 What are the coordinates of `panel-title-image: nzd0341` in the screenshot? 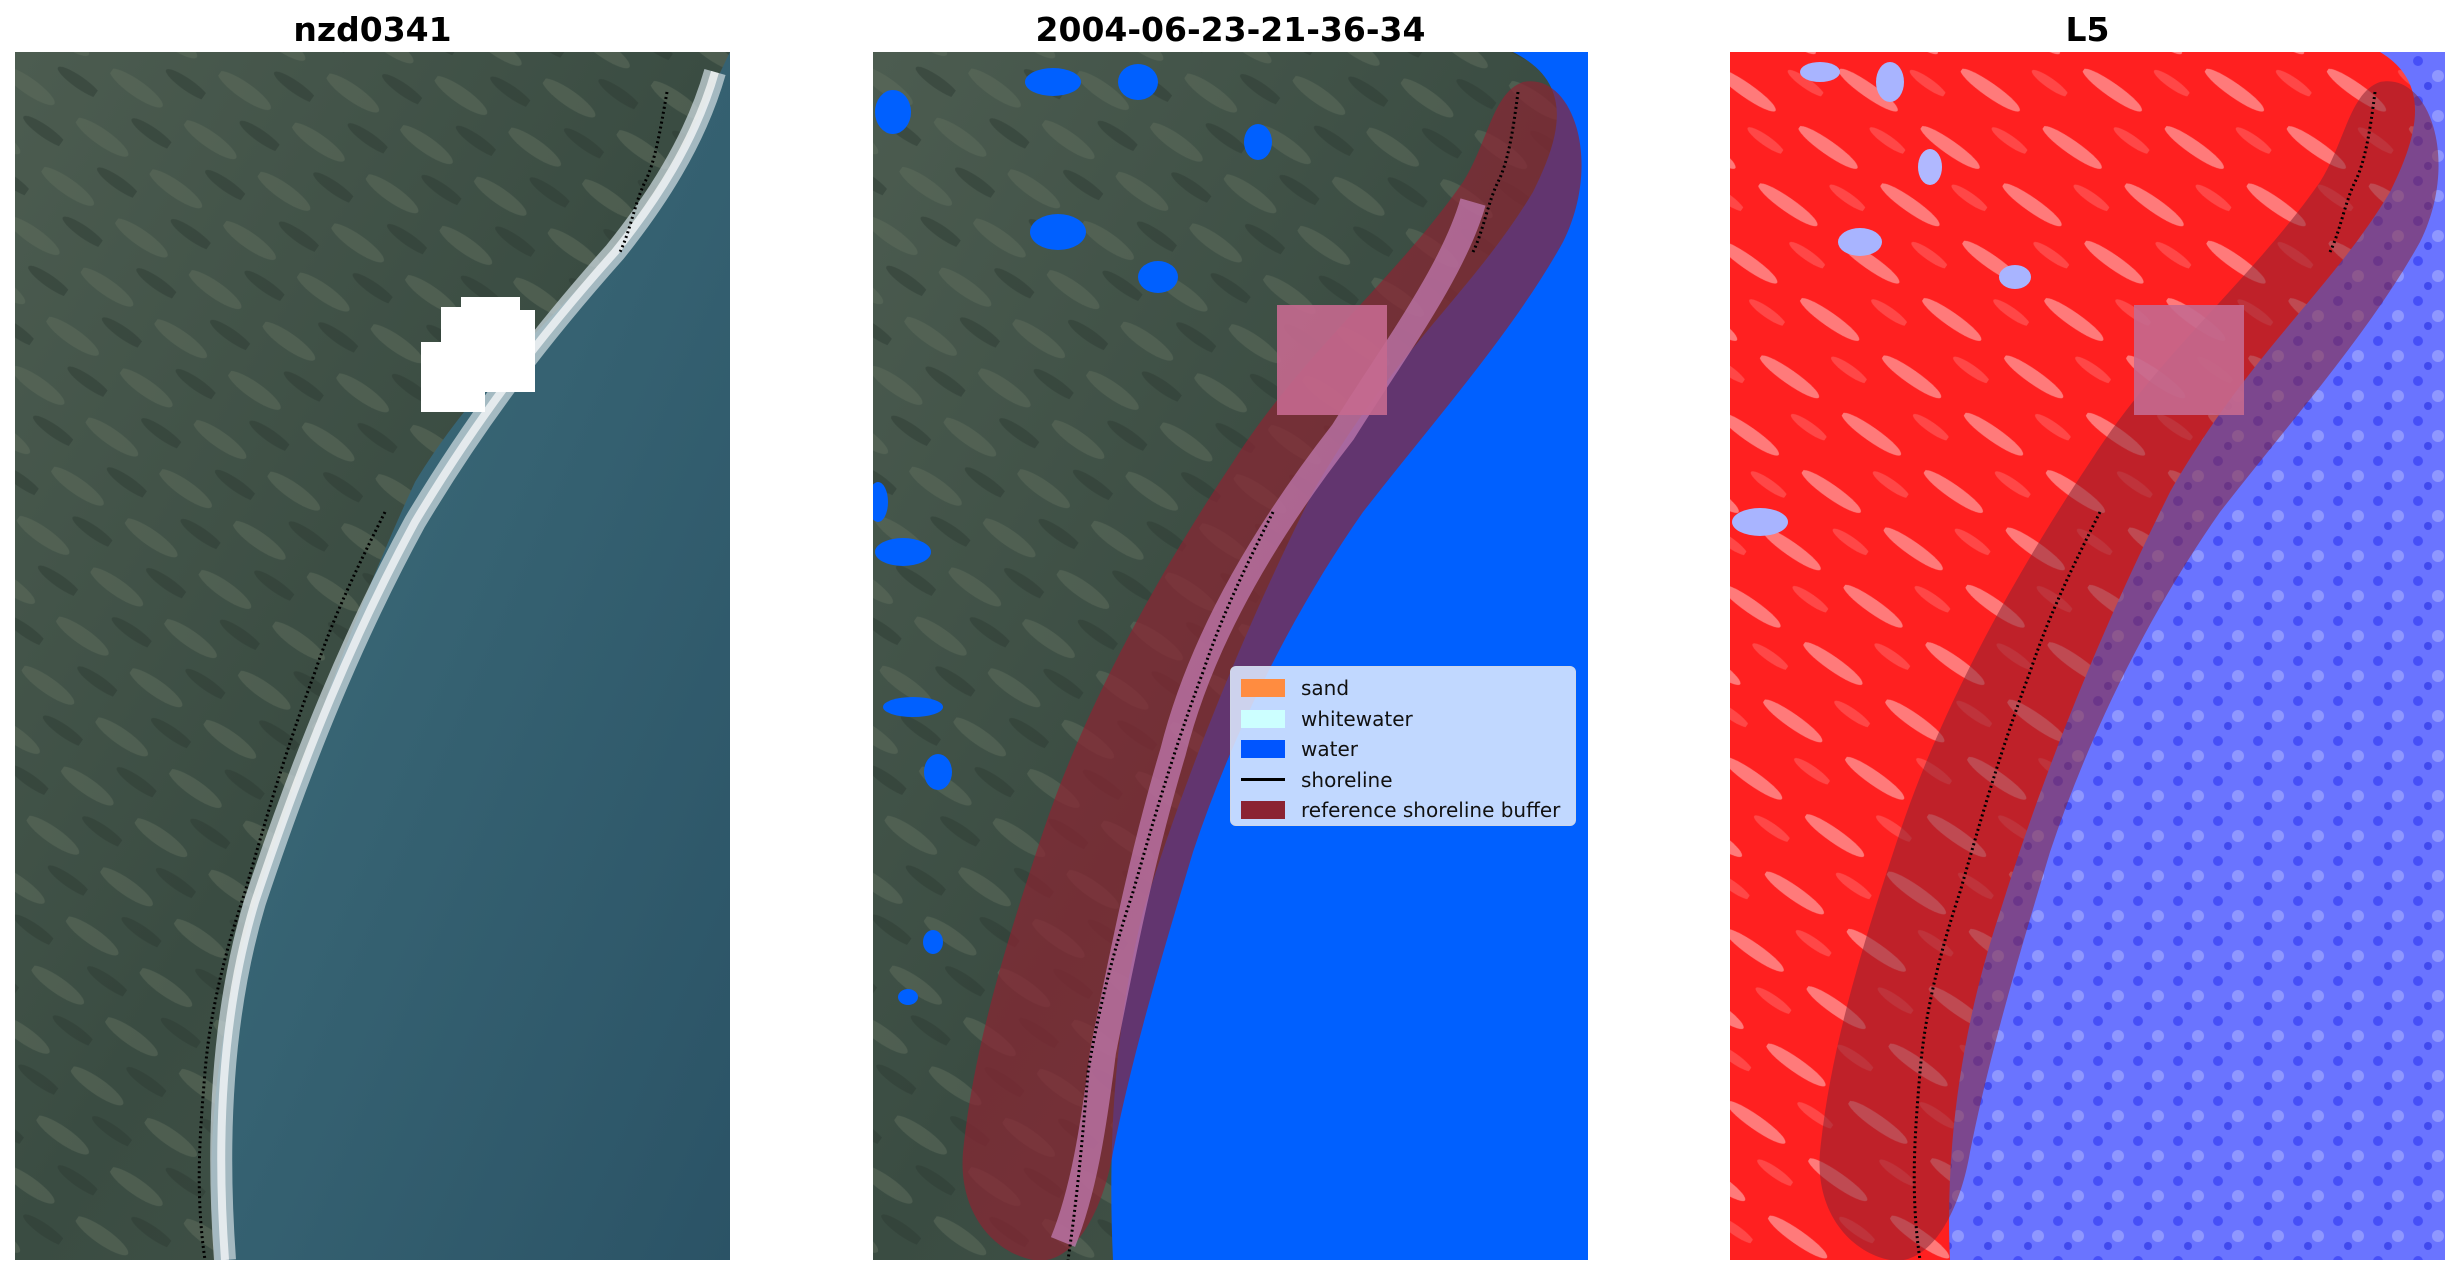 It's located at (372, 29).